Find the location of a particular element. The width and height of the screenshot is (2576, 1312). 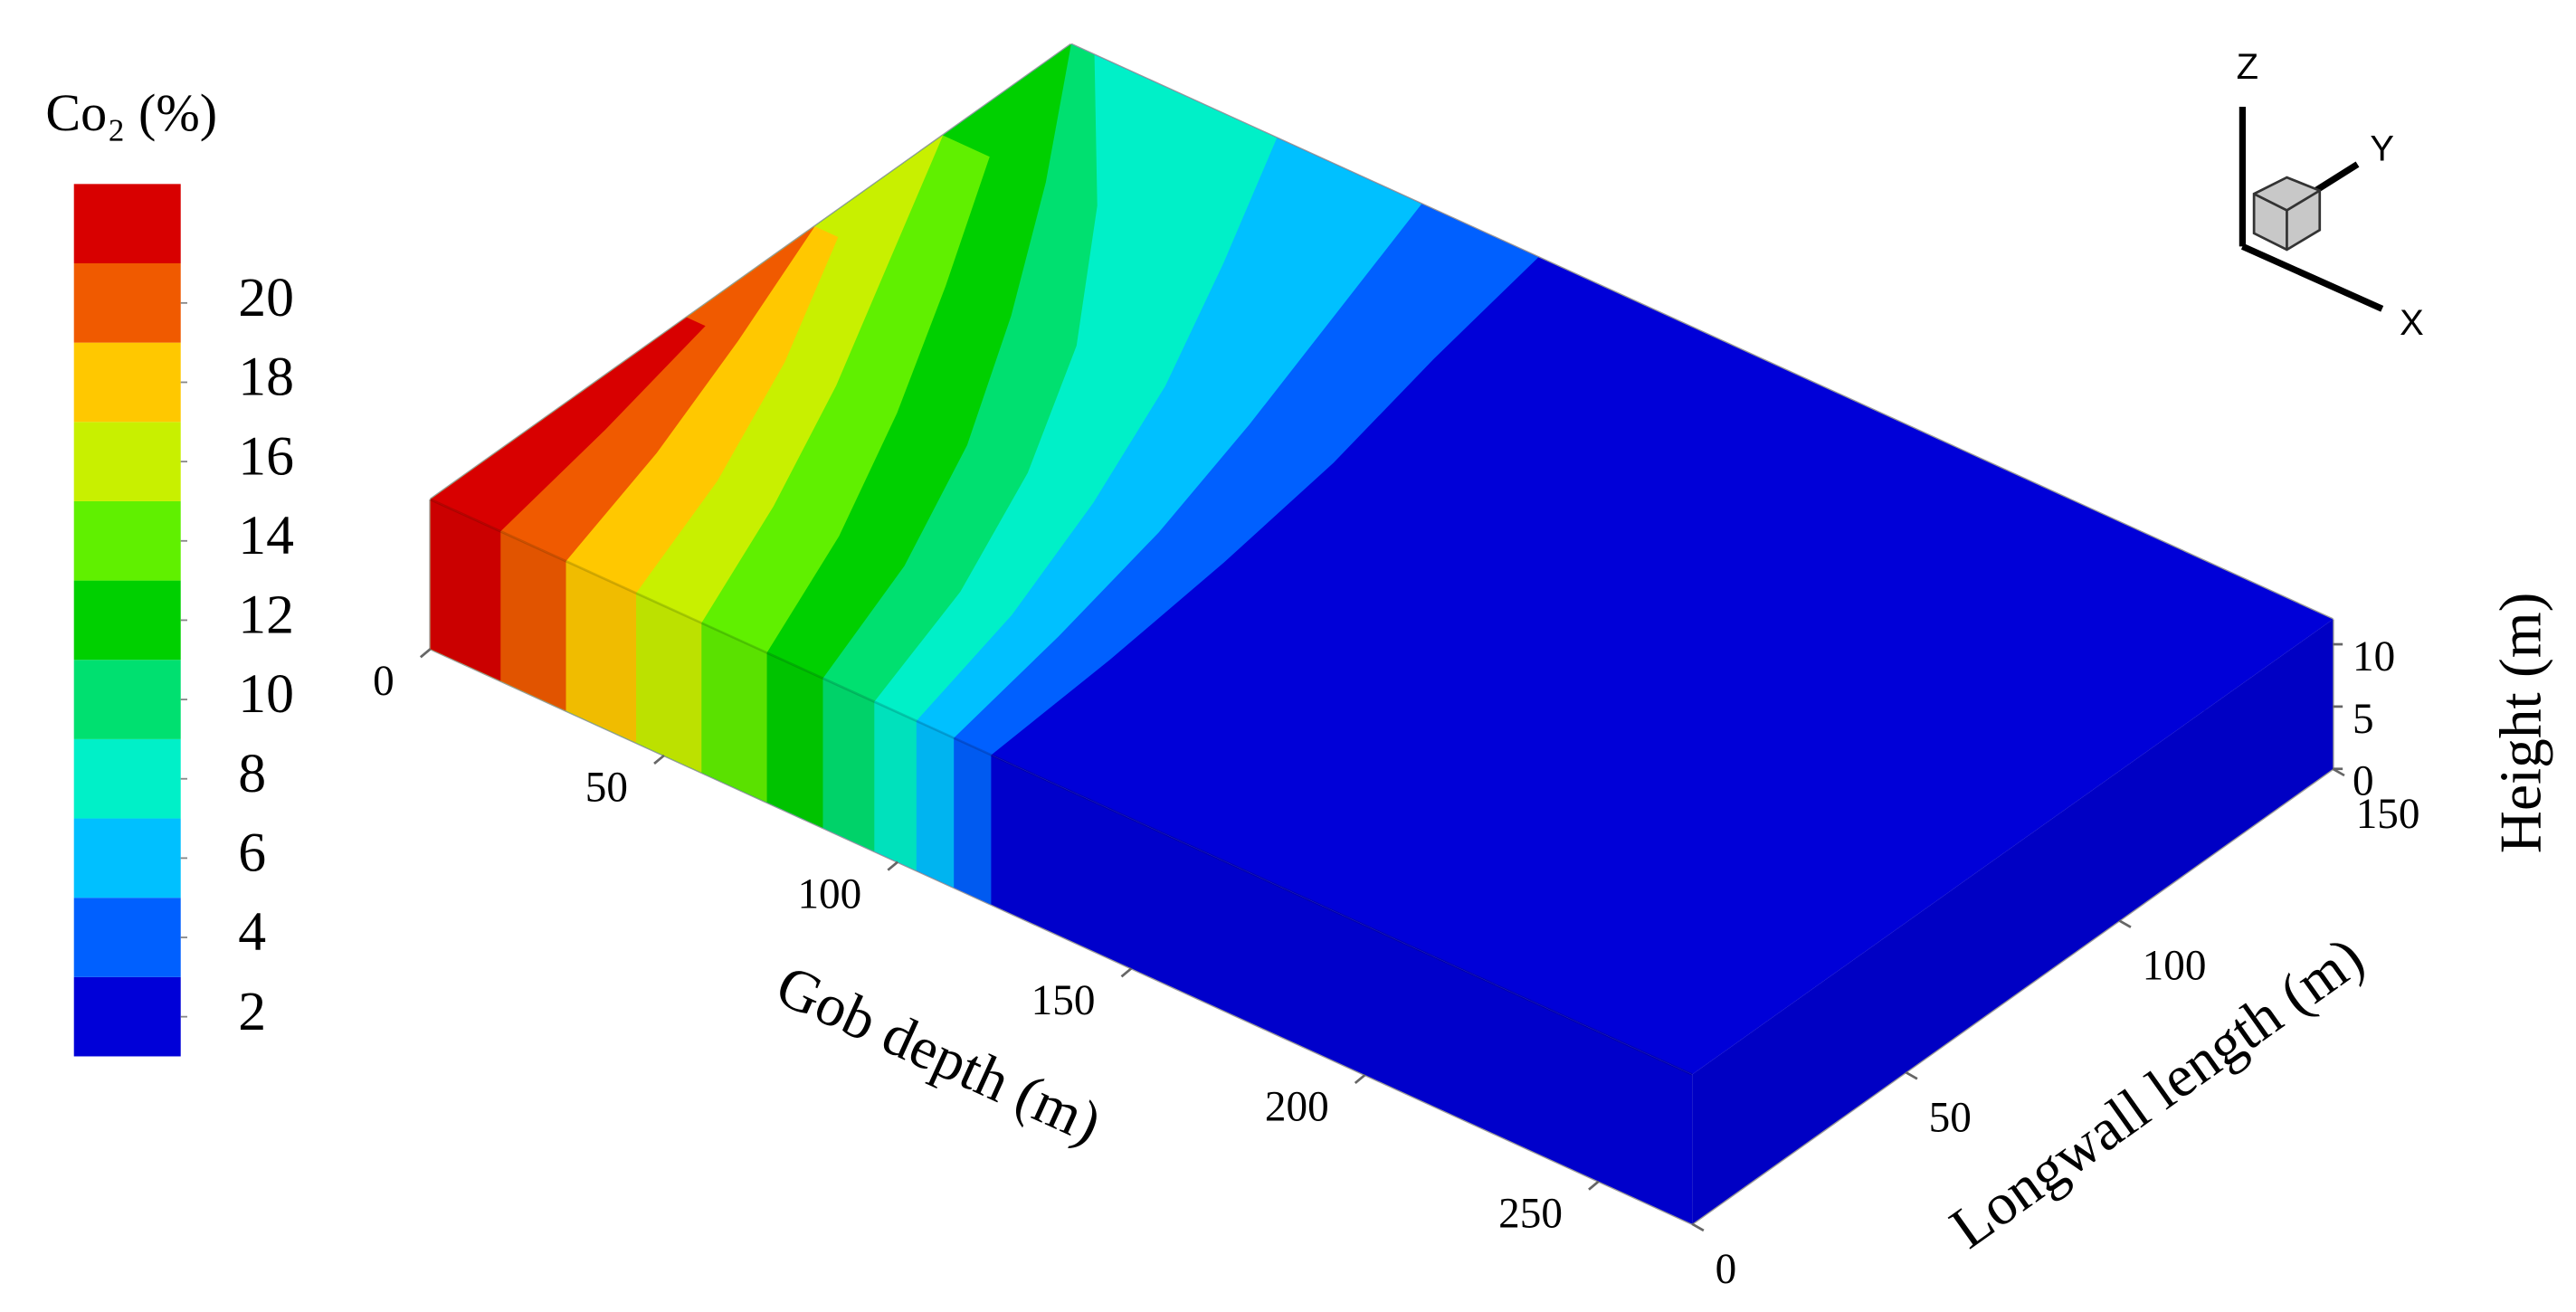

z-tick-label: 10 is located at coordinates (2374, 656).